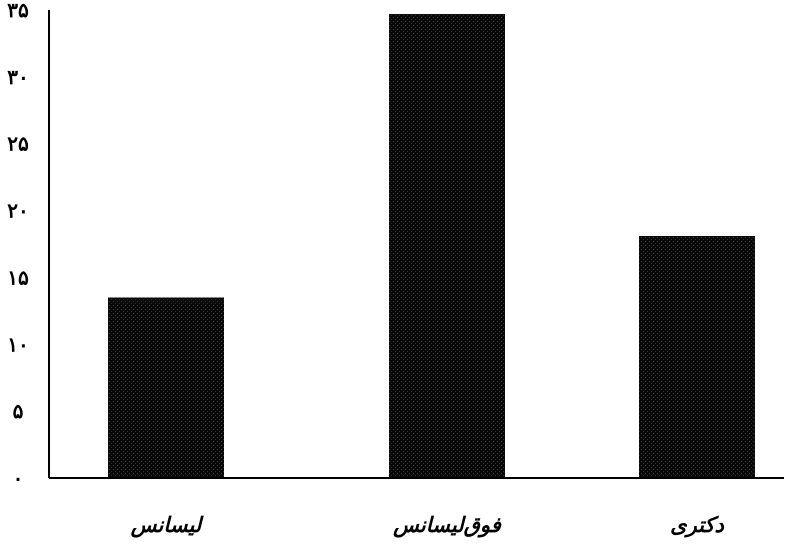  What do you see at coordinates (18, 11) in the screenshot?
I see `y-tick-label: ۳۵` at bounding box center [18, 11].